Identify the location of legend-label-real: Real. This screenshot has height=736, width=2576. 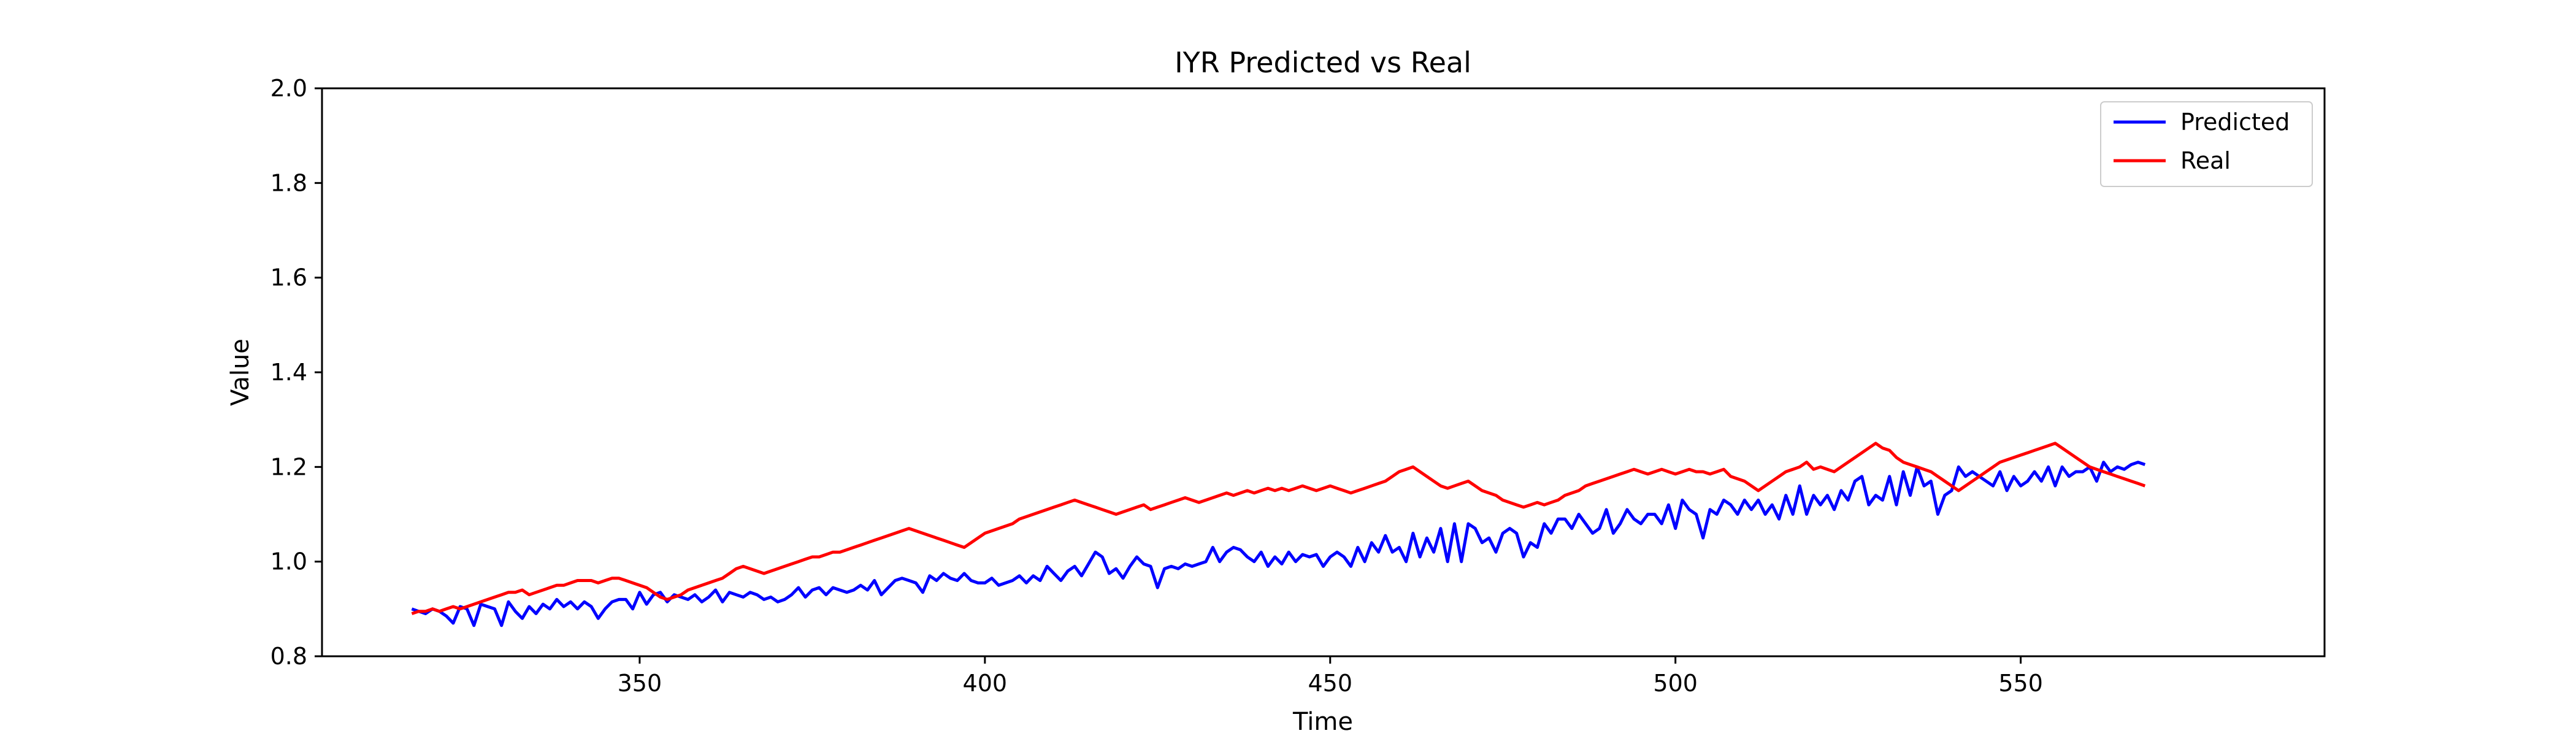
(2205, 160).